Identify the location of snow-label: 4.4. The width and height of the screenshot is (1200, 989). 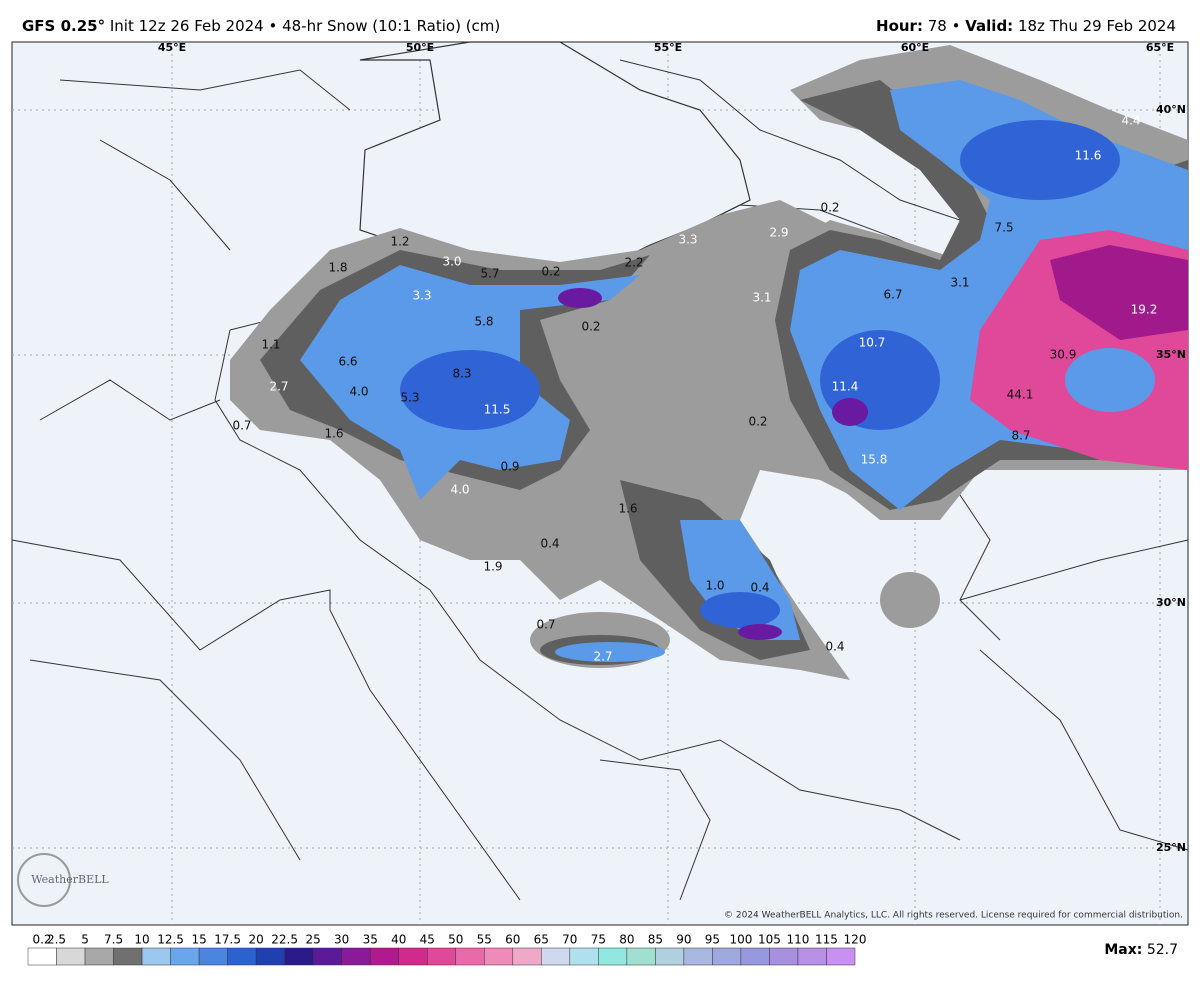
(1130, 121).